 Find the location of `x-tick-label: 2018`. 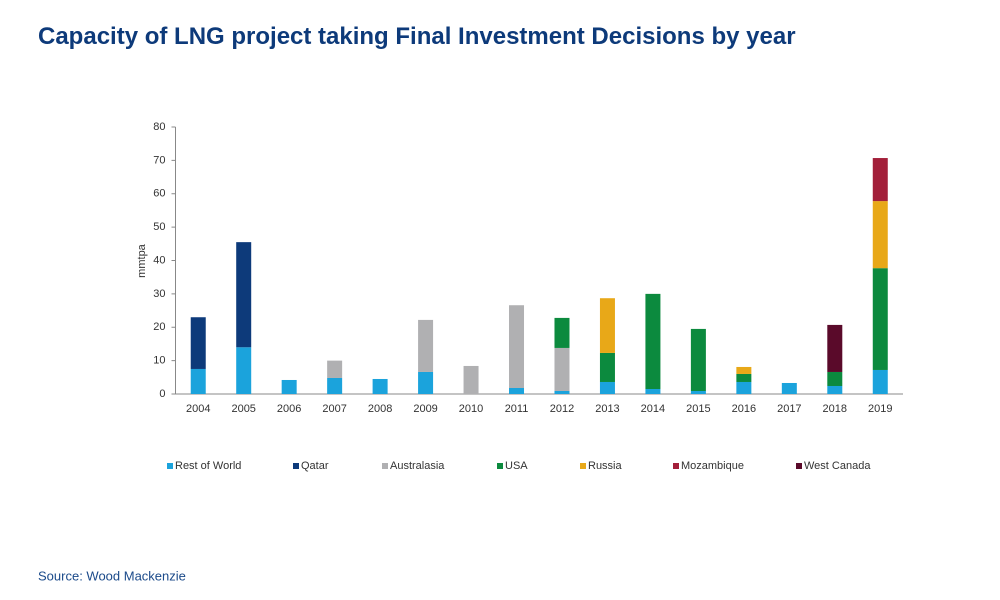

x-tick-label: 2018 is located at coordinates (835, 409).